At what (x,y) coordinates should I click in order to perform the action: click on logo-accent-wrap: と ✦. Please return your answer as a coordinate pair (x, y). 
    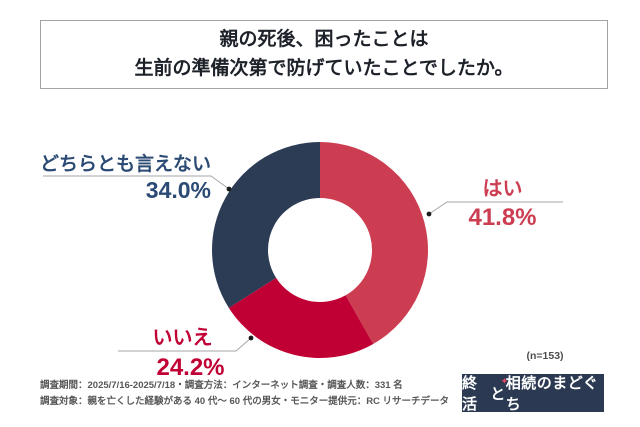
    Looking at the image, I should click on (499, 390).